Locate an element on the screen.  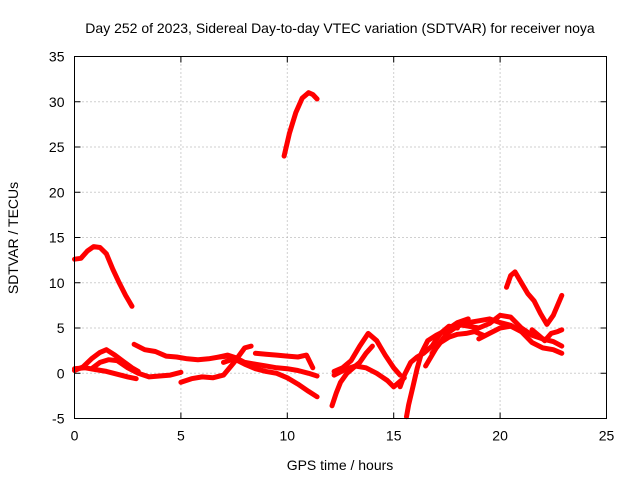
x-tick-label: 10 is located at coordinates (288, 436).